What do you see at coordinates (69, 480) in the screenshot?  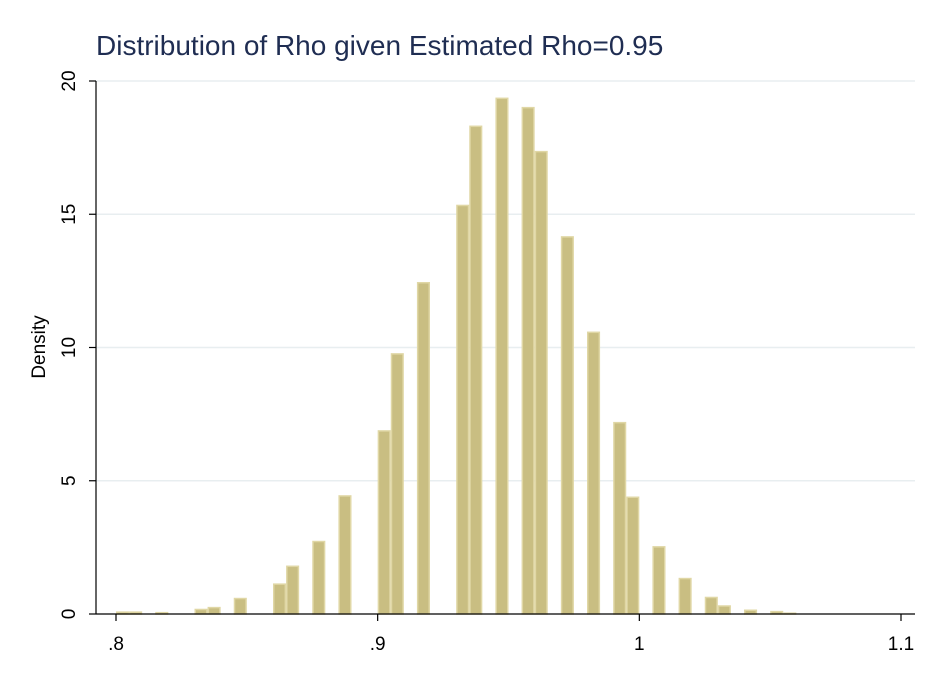 I see `y-tick-label: 5` at bounding box center [69, 480].